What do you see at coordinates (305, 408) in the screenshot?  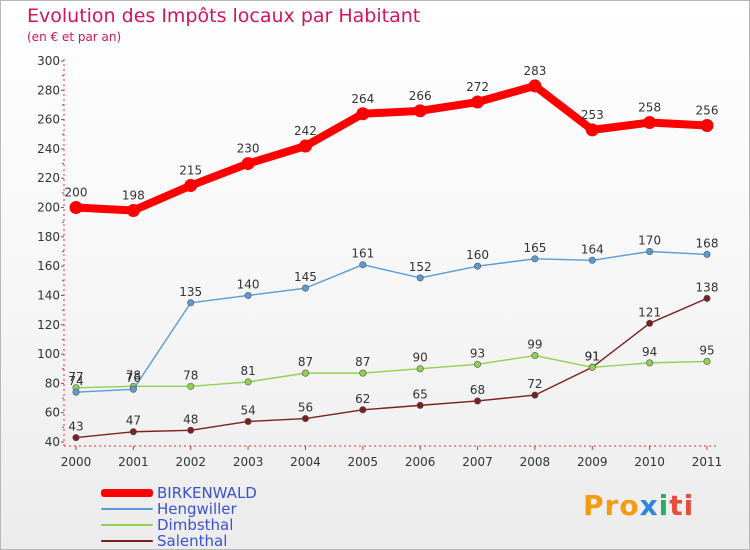 I see `data-label: 56` at bounding box center [305, 408].